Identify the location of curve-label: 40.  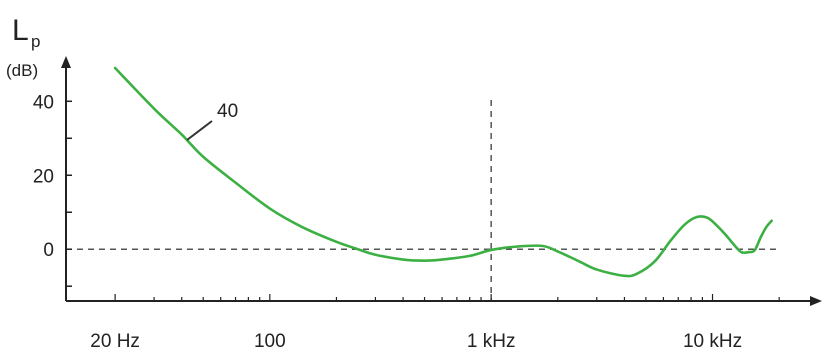
(227, 111).